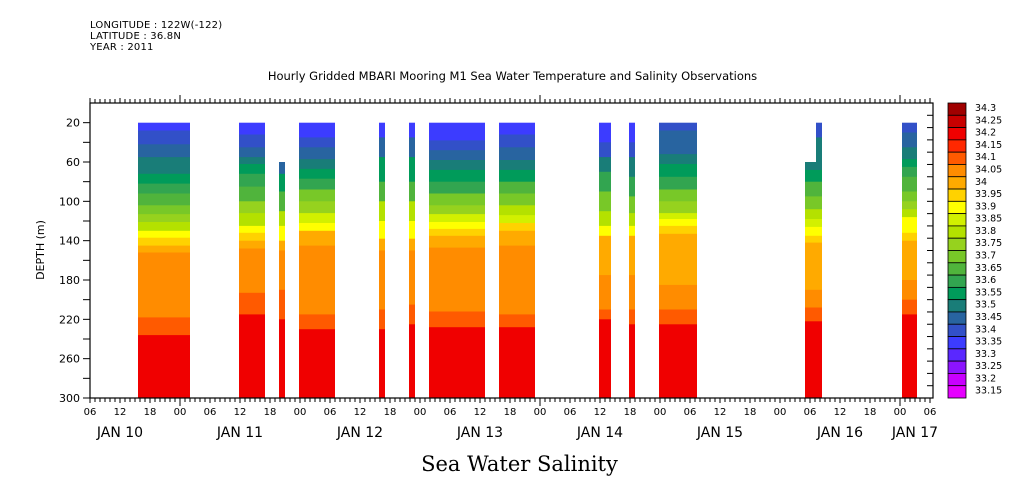 This screenshot has width=1009, height=504. What do you see at coordinates (988, 219) in the screenshot?
I see `colorbar-label: 33.85` at bounding box center [988, 219].